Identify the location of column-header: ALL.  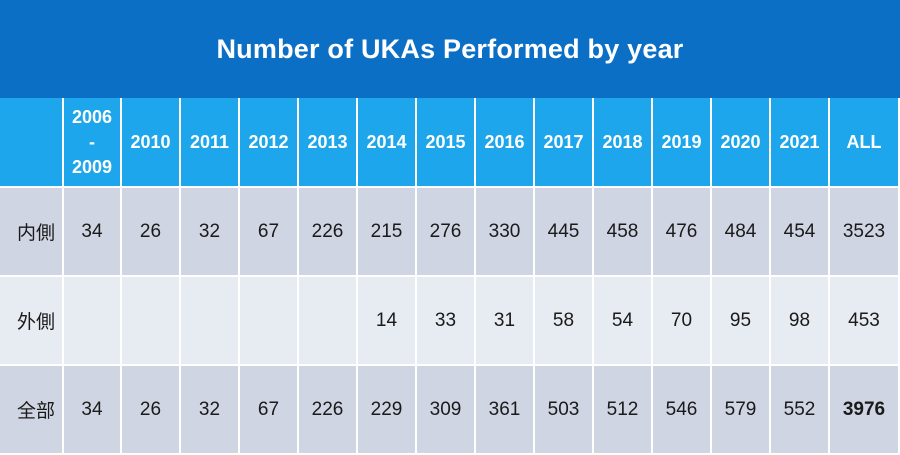
(864, 143).